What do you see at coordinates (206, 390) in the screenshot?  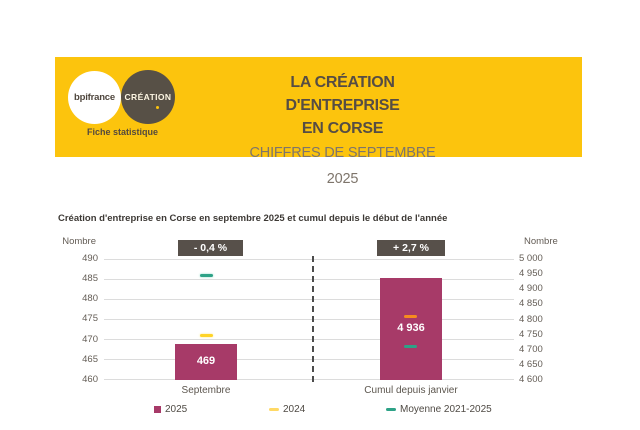 I see `category-label-september: Septembre` at bounding box center [206, 390].